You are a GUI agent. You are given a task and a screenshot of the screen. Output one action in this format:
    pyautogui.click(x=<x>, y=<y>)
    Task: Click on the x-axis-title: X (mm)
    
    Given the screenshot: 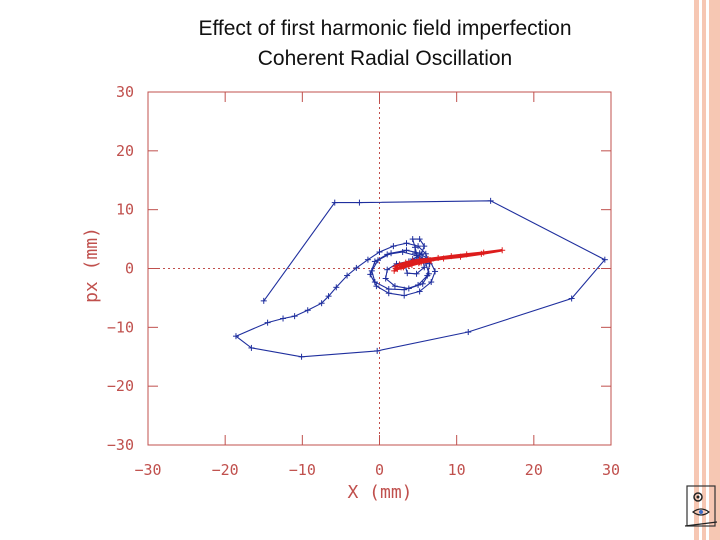 What is the action you would take?
    pyautogui.click(x=379, y=492)
    